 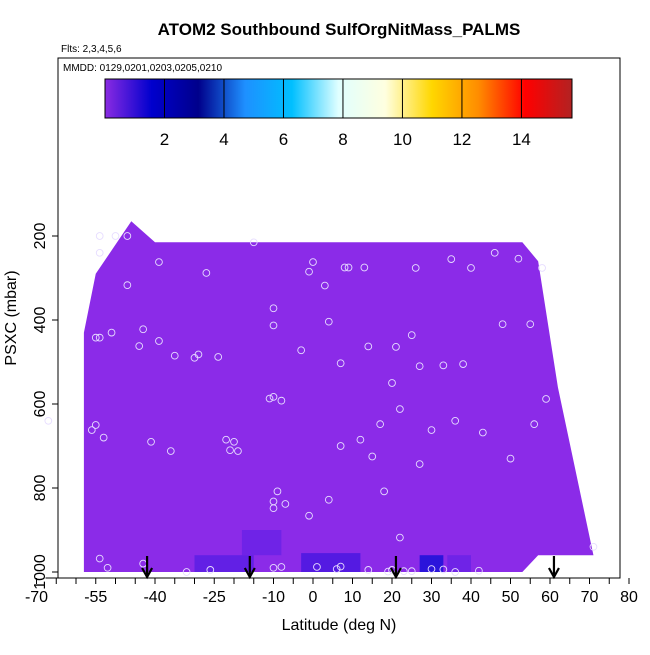 What do you see at coordinates (154, 597) in the screenshot?
I see `x-tick-label: -40` at bounding box center [154, 597].